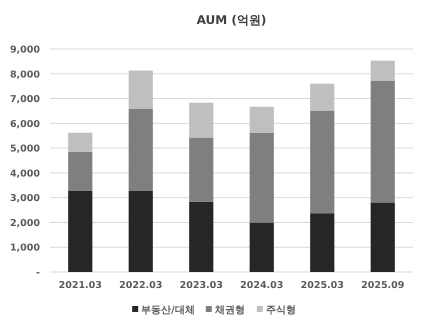 The width and height of the screenshot is (429, 328). I want to click on y-tick-label: 9,000, so click(25, 50).